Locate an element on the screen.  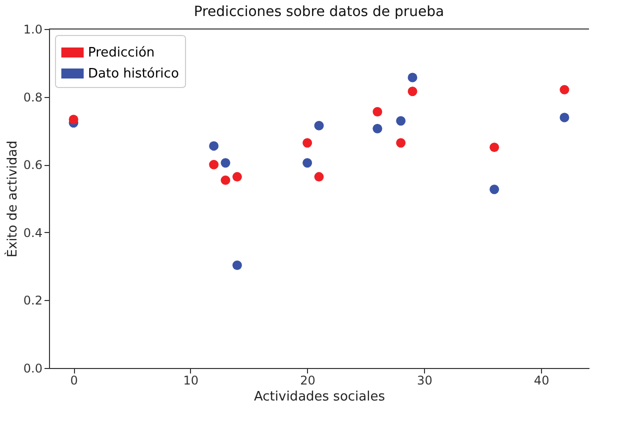
y-tick-label: 0.6 is located at coordinates (32, 165).